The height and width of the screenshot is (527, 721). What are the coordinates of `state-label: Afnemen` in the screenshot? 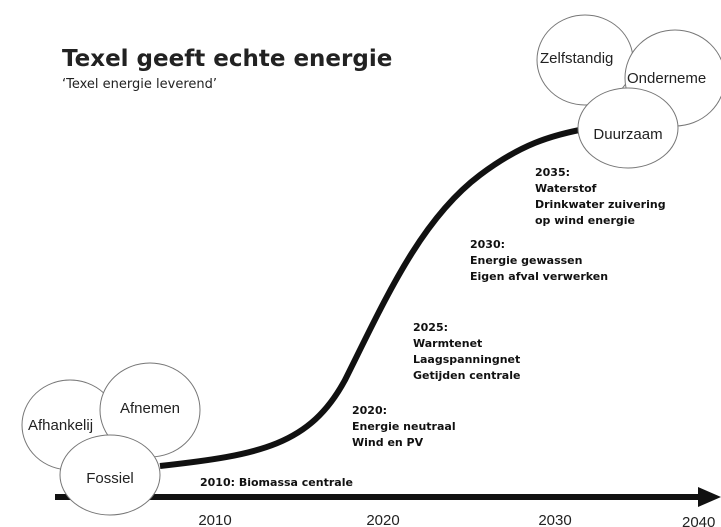 It's located at (150, 408).